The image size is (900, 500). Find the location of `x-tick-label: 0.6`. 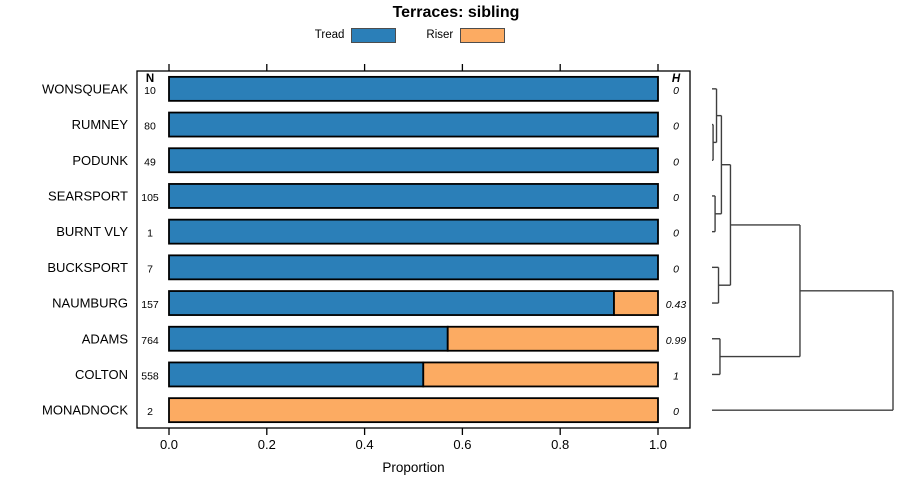

x-tick-label: 0.6 is located at coordinates (462, 444).